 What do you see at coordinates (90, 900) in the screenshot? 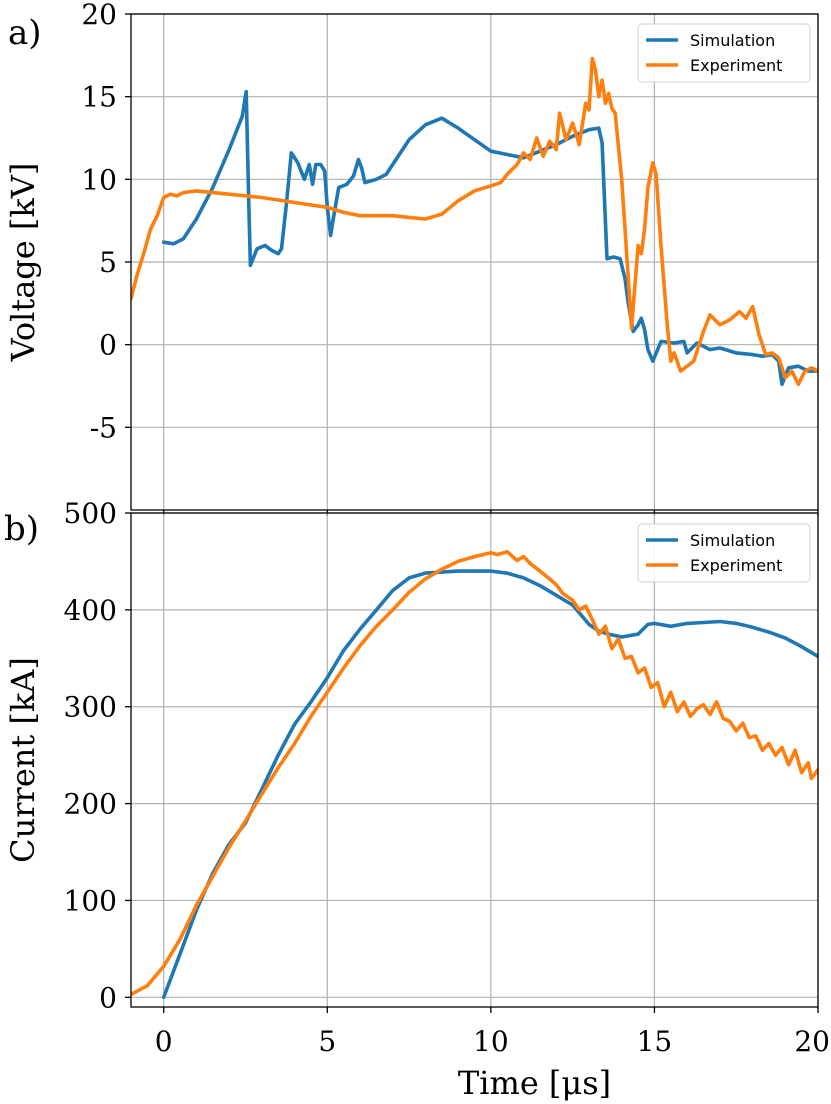
I see `y-tick-label: 100` at bounding box center [90, 900].